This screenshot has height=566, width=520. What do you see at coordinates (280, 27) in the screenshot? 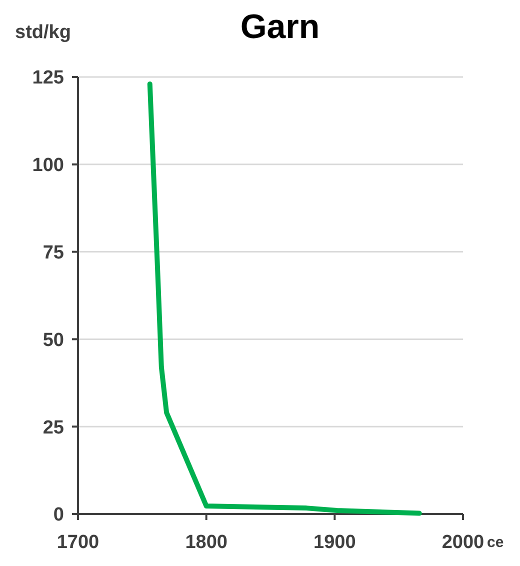
I see `chart-title: Garn` at bounding box center [280, 27].